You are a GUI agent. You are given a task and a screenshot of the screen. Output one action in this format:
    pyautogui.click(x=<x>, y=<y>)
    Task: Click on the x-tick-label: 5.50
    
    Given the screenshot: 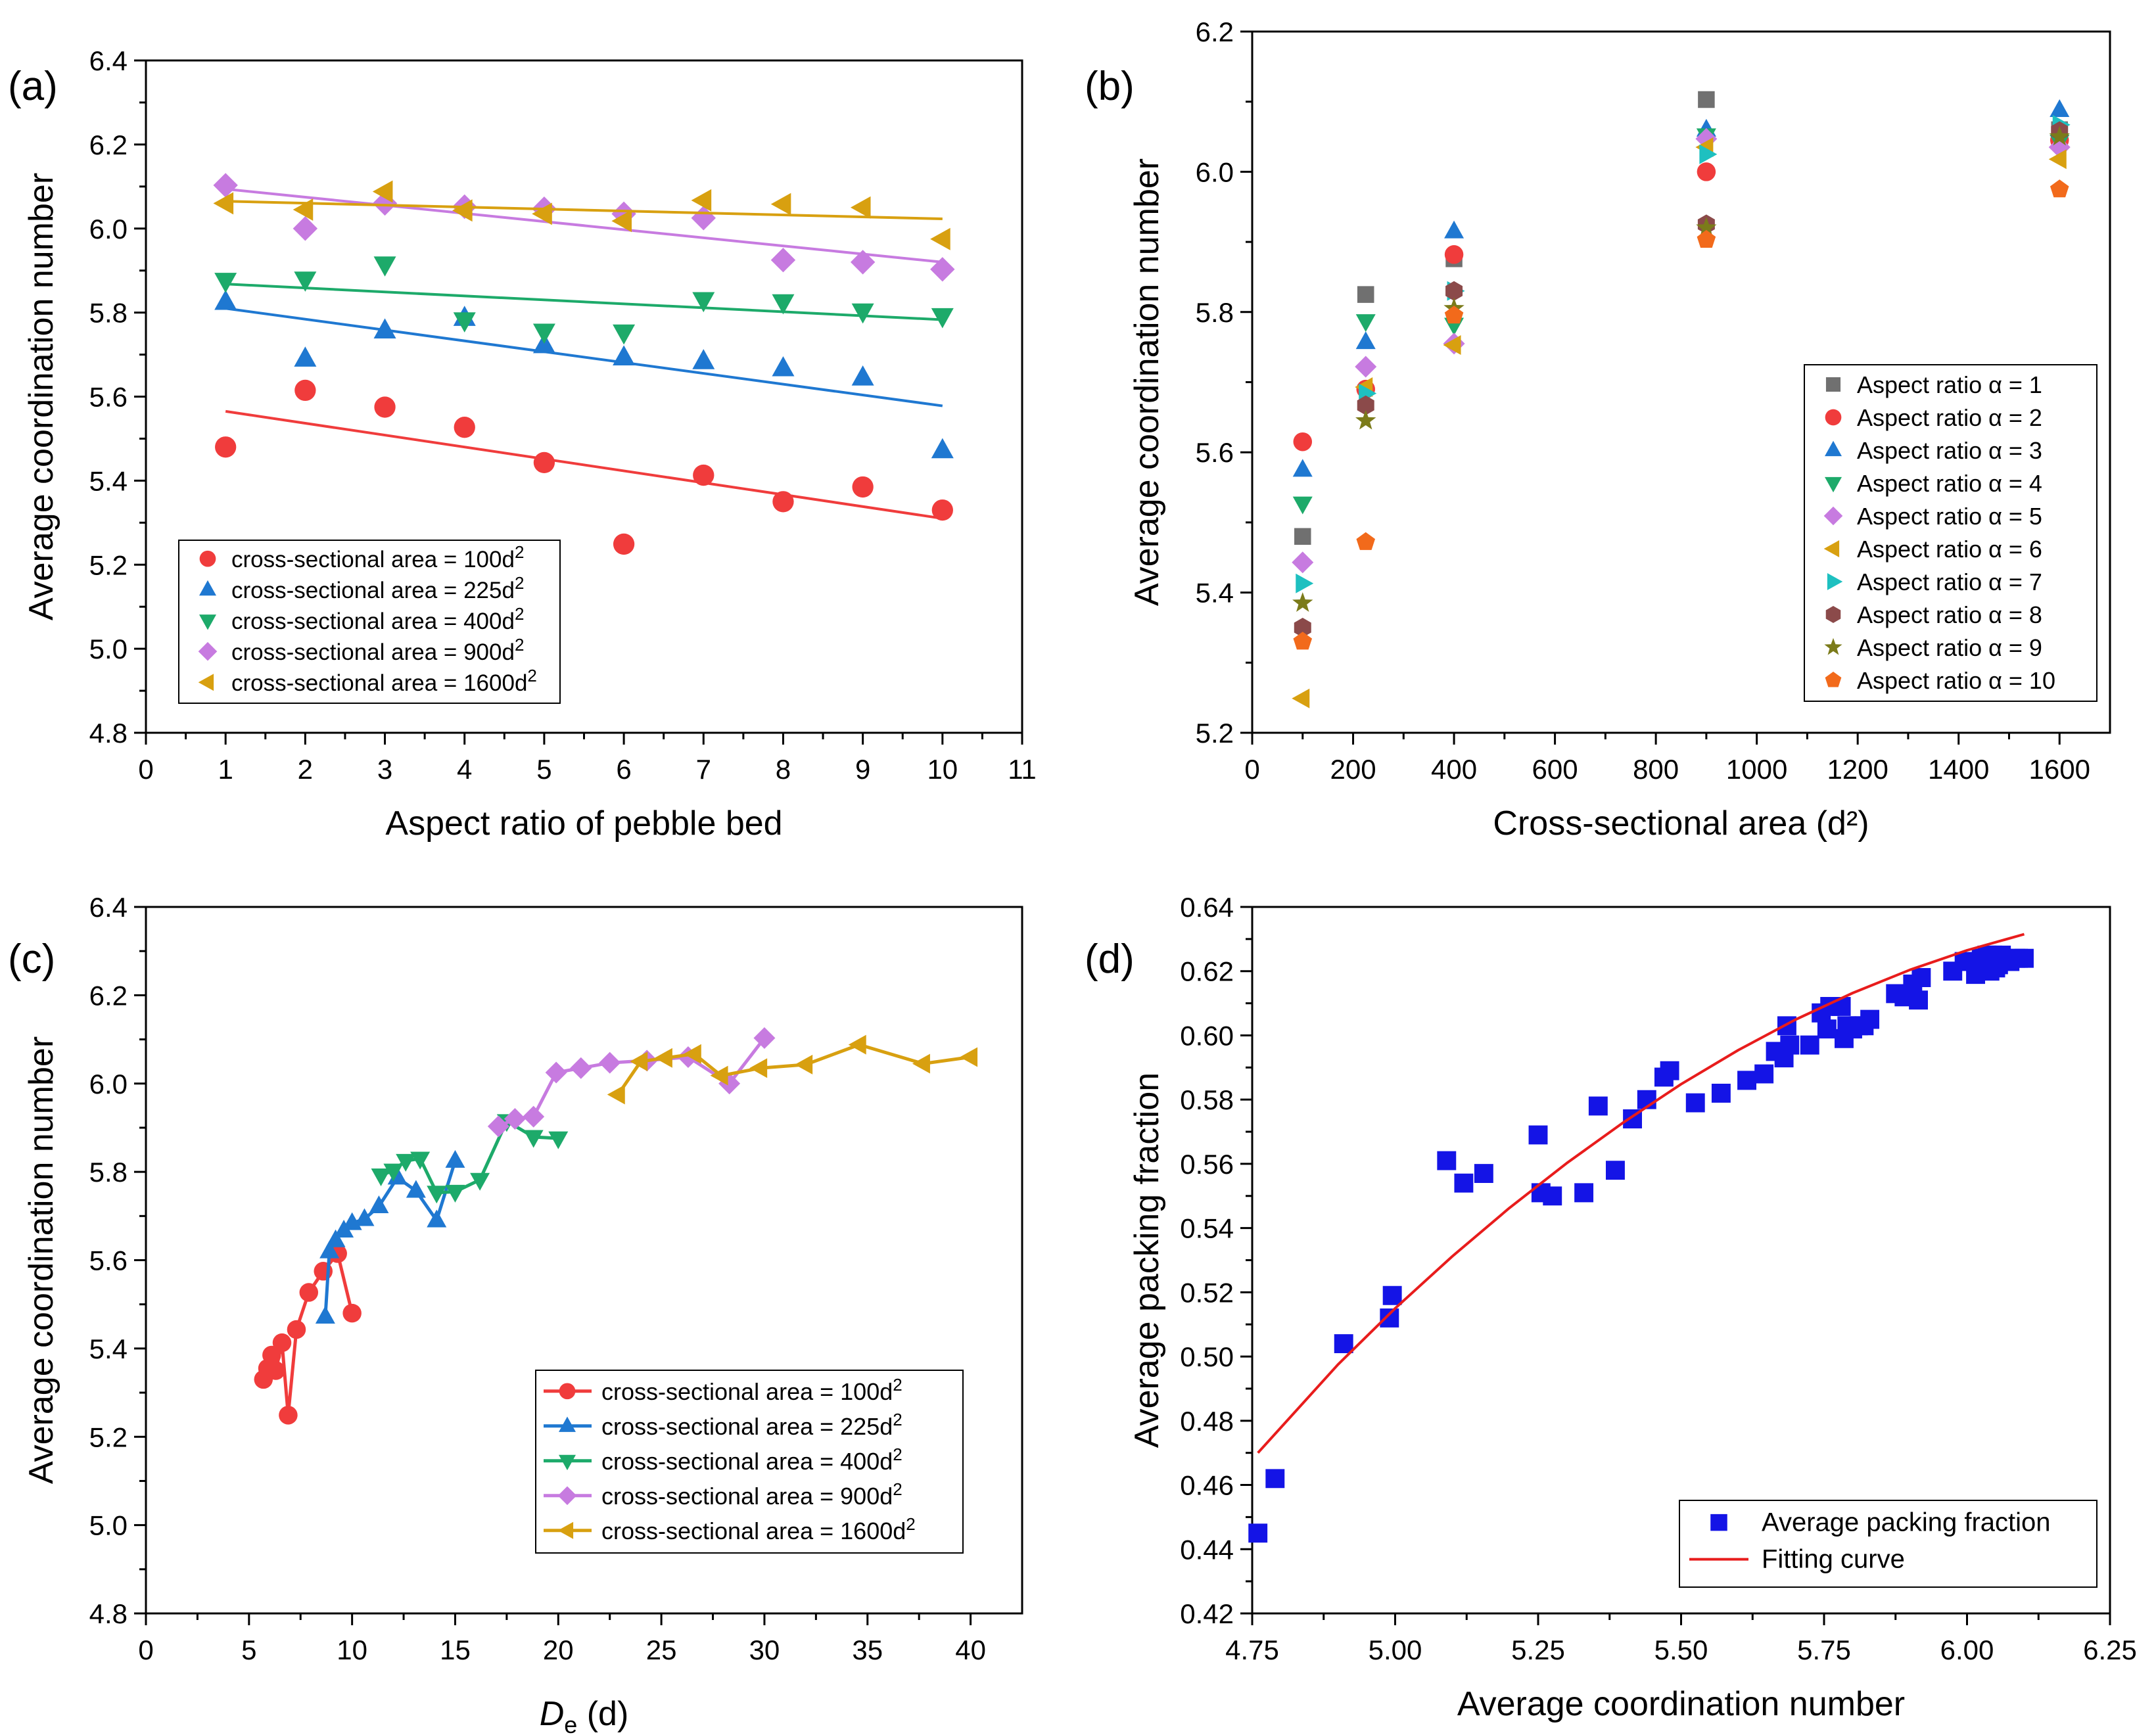 What is the action you would take?
    pyautogui.click(x=1681, y=1650)
    